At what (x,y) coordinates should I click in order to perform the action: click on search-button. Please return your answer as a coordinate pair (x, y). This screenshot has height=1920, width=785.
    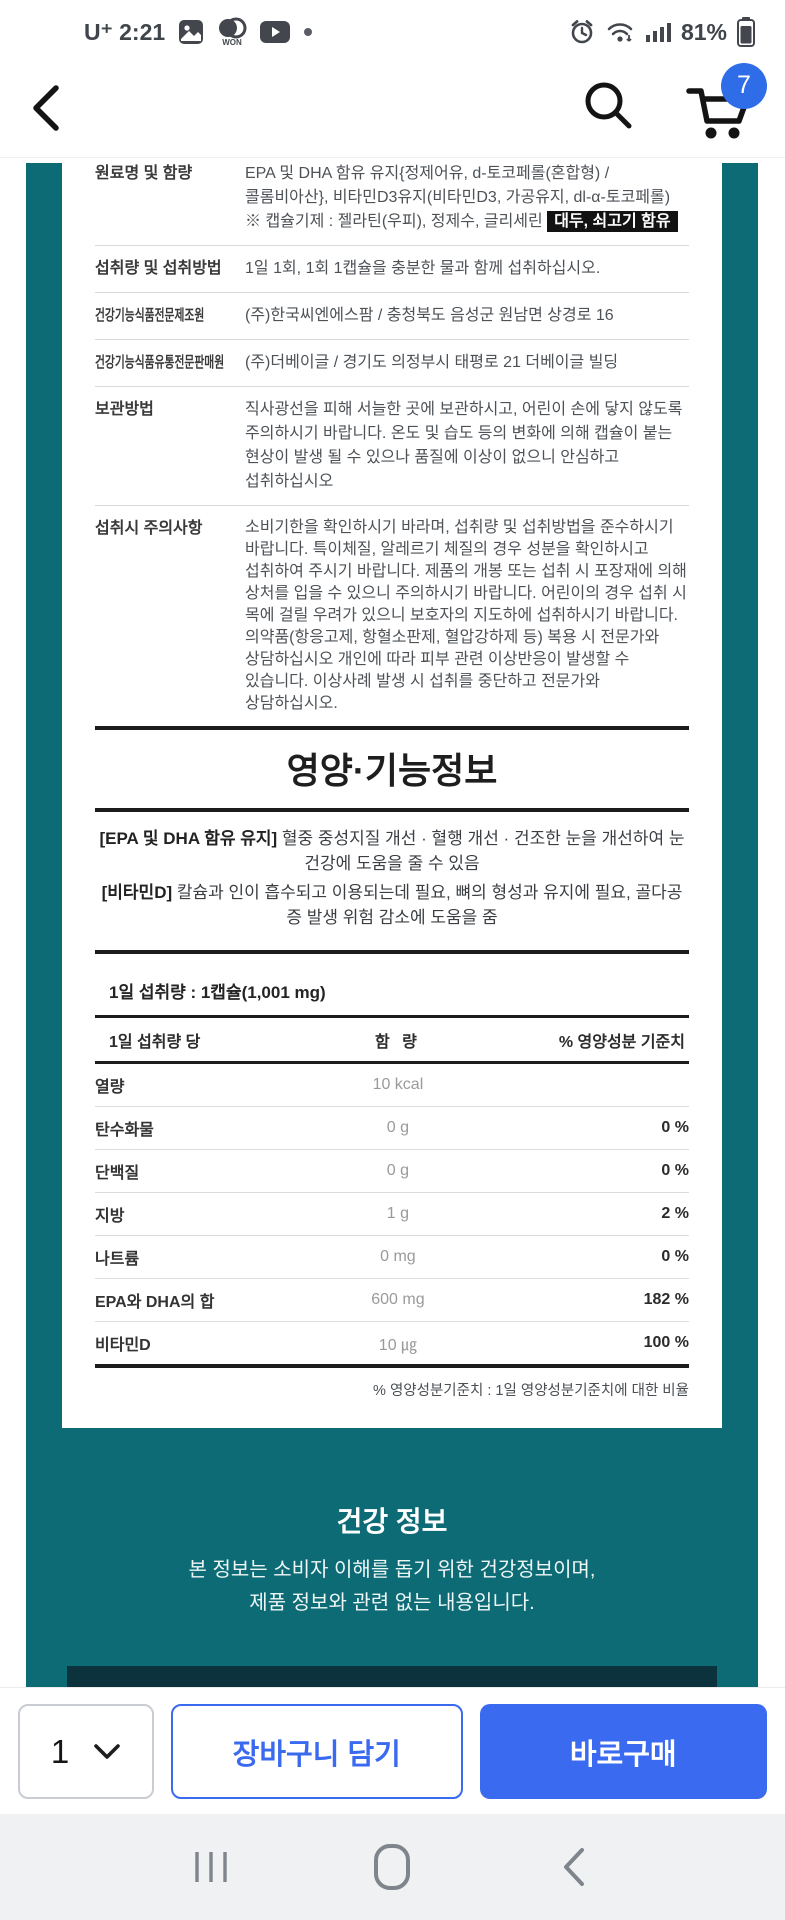
    Looking at the image, I should click on (608, 107).